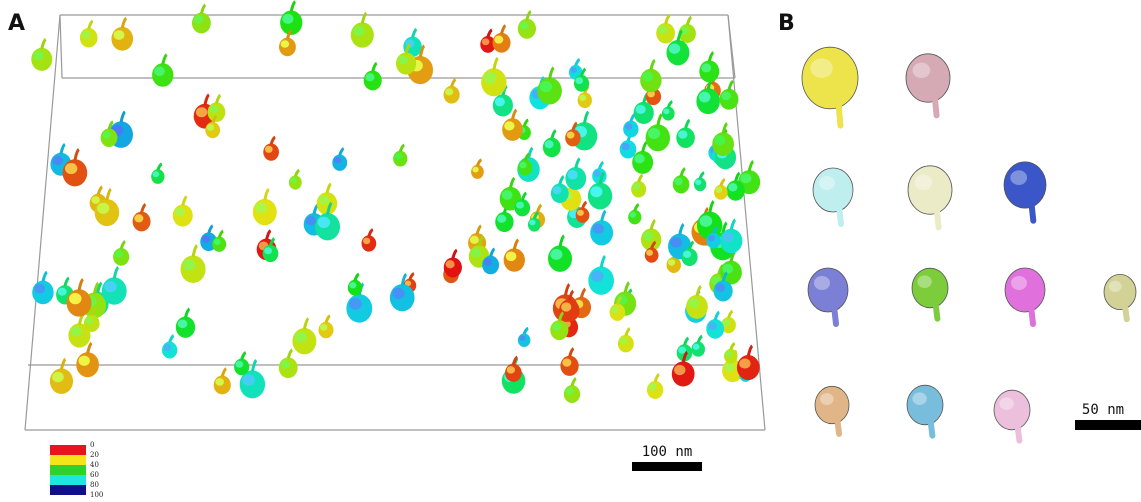 The image size is (1141, 502). Describe the element at coordinates (68, 450) in the screenshot. I see `colorbar-band` at that location.